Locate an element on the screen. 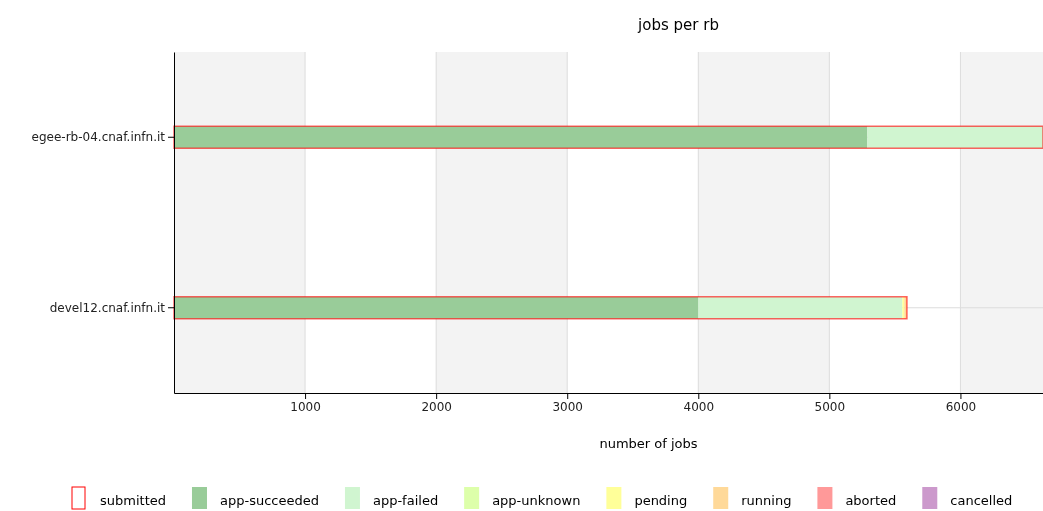 The image size is (1043, 511). legend-label: running is located at coordinates (766, 500).